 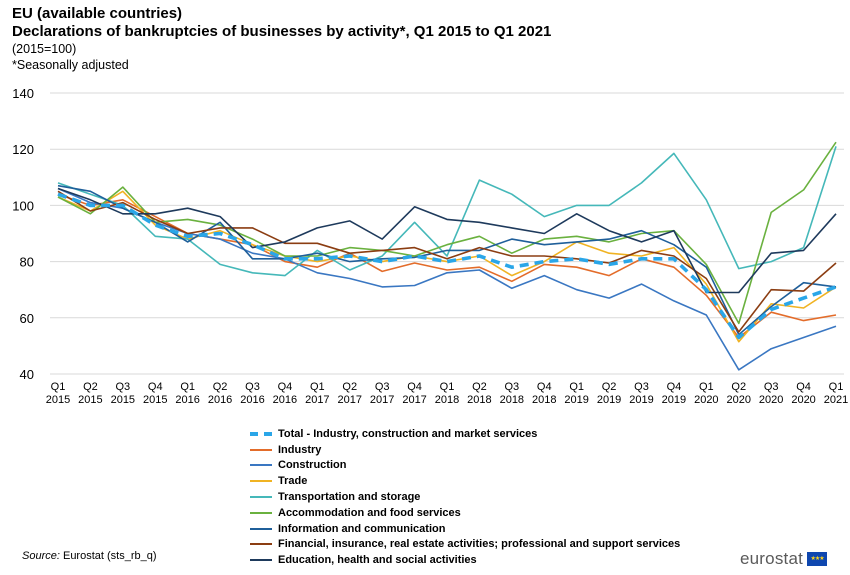 I want to click on legend-label: Accommodation and food services, so click(x=369, y=512).